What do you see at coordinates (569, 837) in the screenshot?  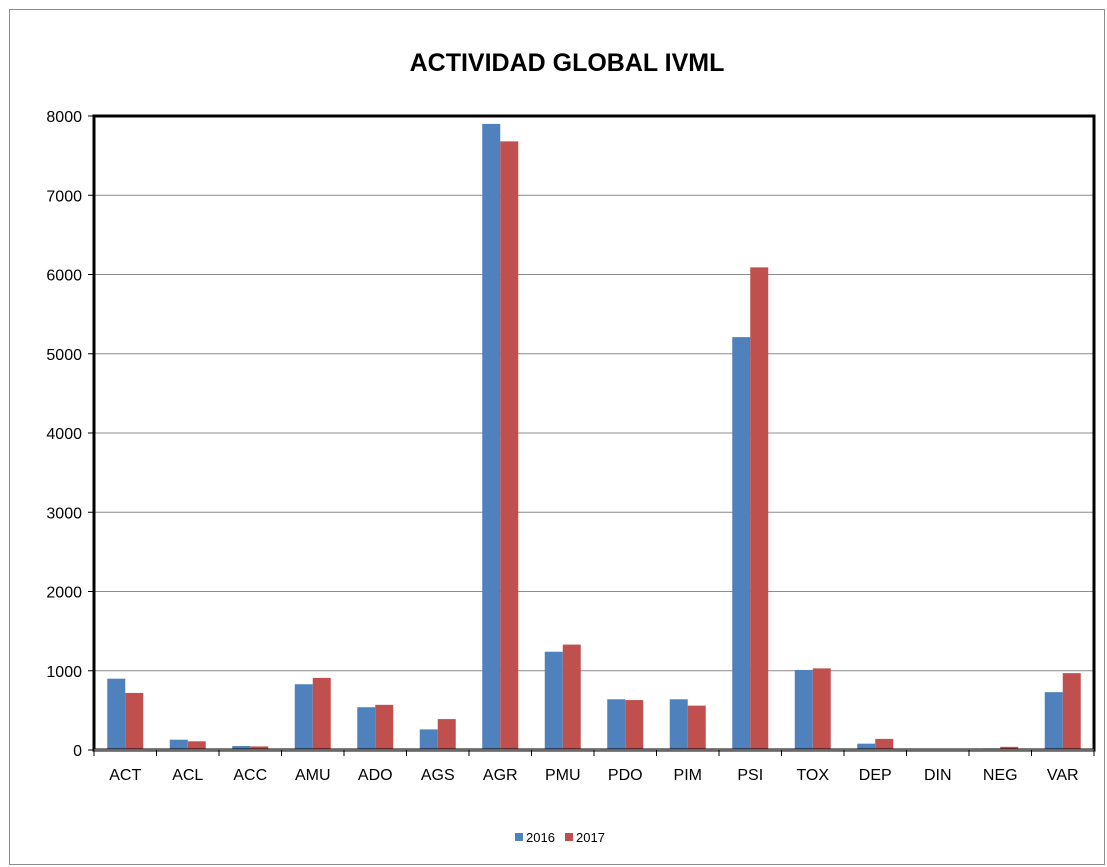 I see `legend-swatch-2017` at bounding box center [569, 837].